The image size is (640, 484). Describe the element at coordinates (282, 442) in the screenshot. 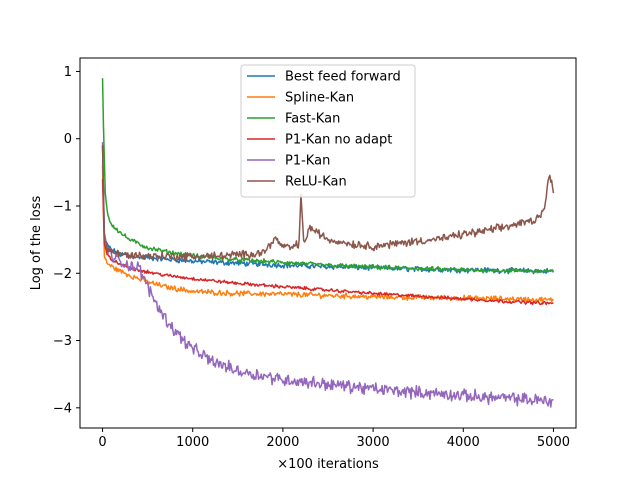

I see `x-tick-label: 2000` at that location.